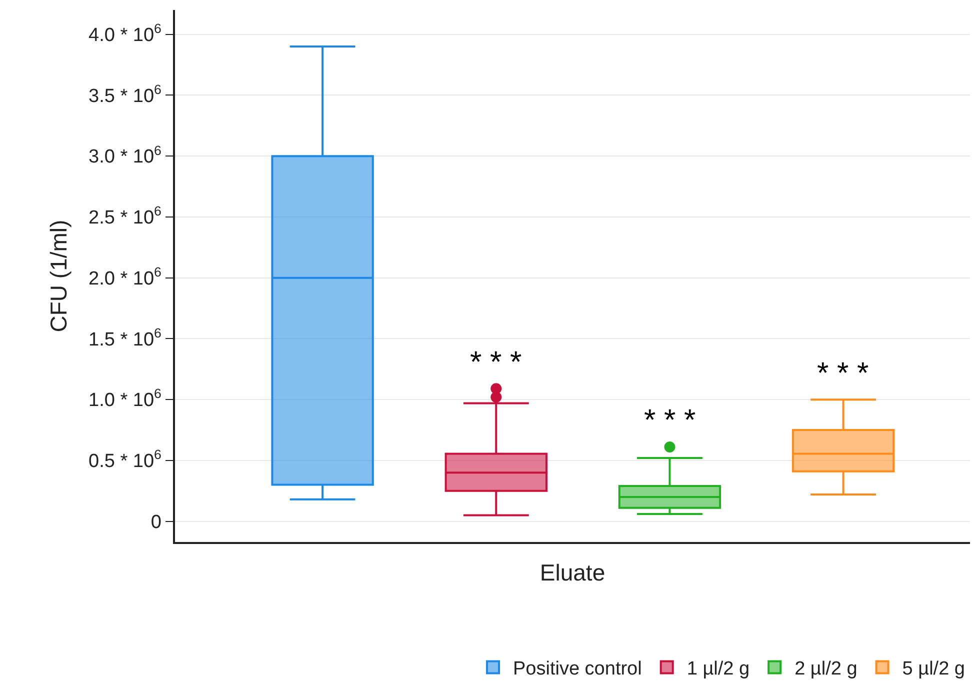 This screenshot has width=972, height=689. What do you see at coordinates (125, 277) in the screenshot?
I see `y-tick-label: 2.0 * 10$^{6}$` at bounding box center [125, 277].